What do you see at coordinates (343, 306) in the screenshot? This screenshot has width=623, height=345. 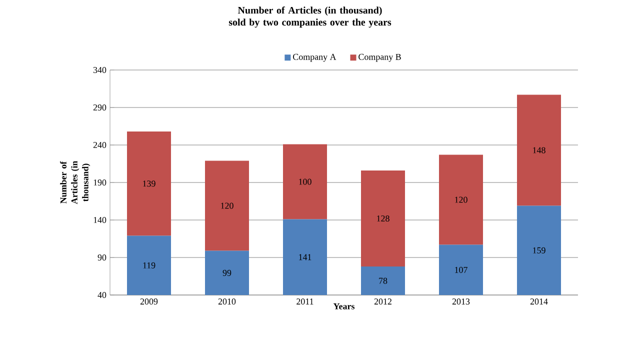 I see `x-axis-title: Years` at bounding box center [343, 306].